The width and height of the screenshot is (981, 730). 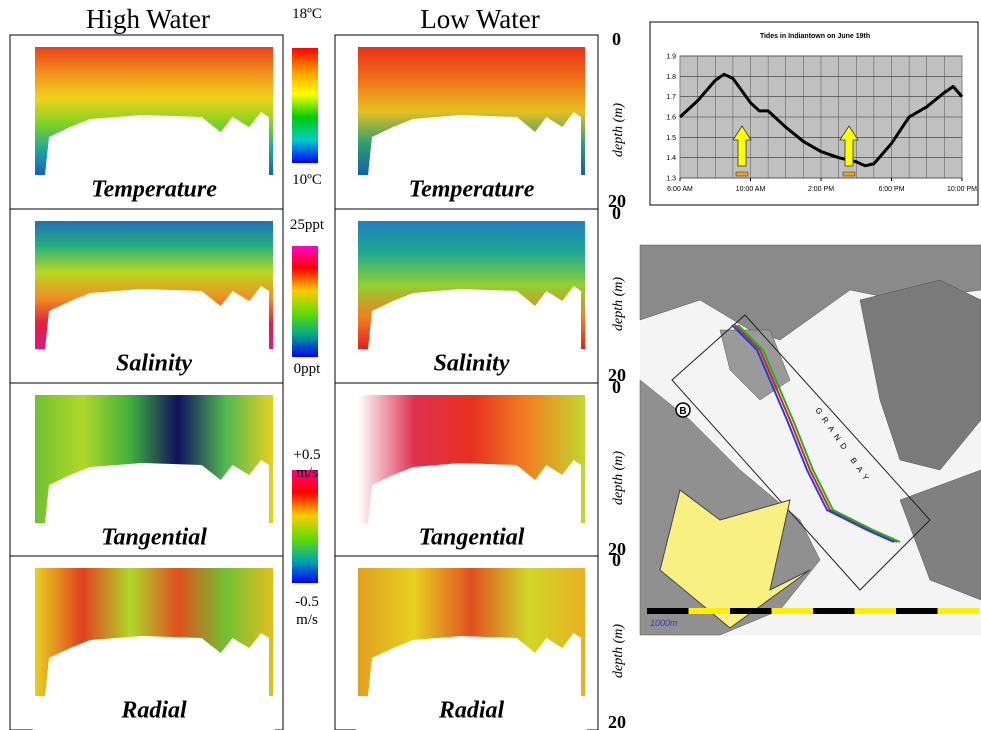 I want to click on x-tick-label: 2:00 PM, so click(x=821, y=189).